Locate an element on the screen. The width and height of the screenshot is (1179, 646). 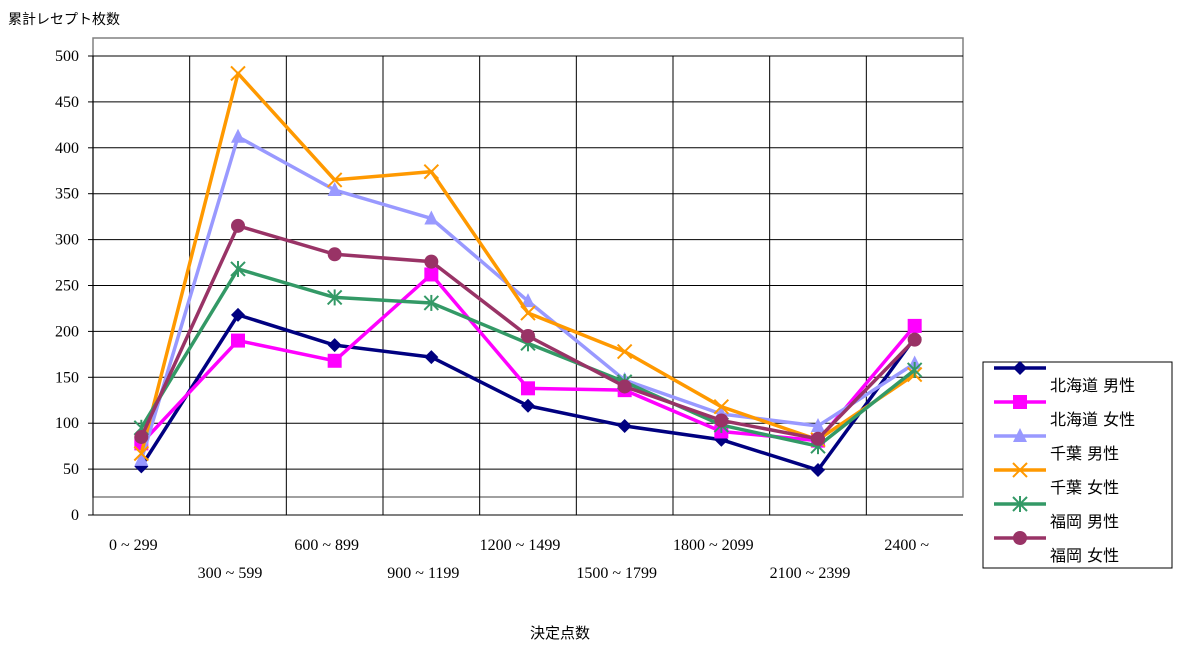
x-tick-label: 2400 ~ is located at coordinates (906, 545).